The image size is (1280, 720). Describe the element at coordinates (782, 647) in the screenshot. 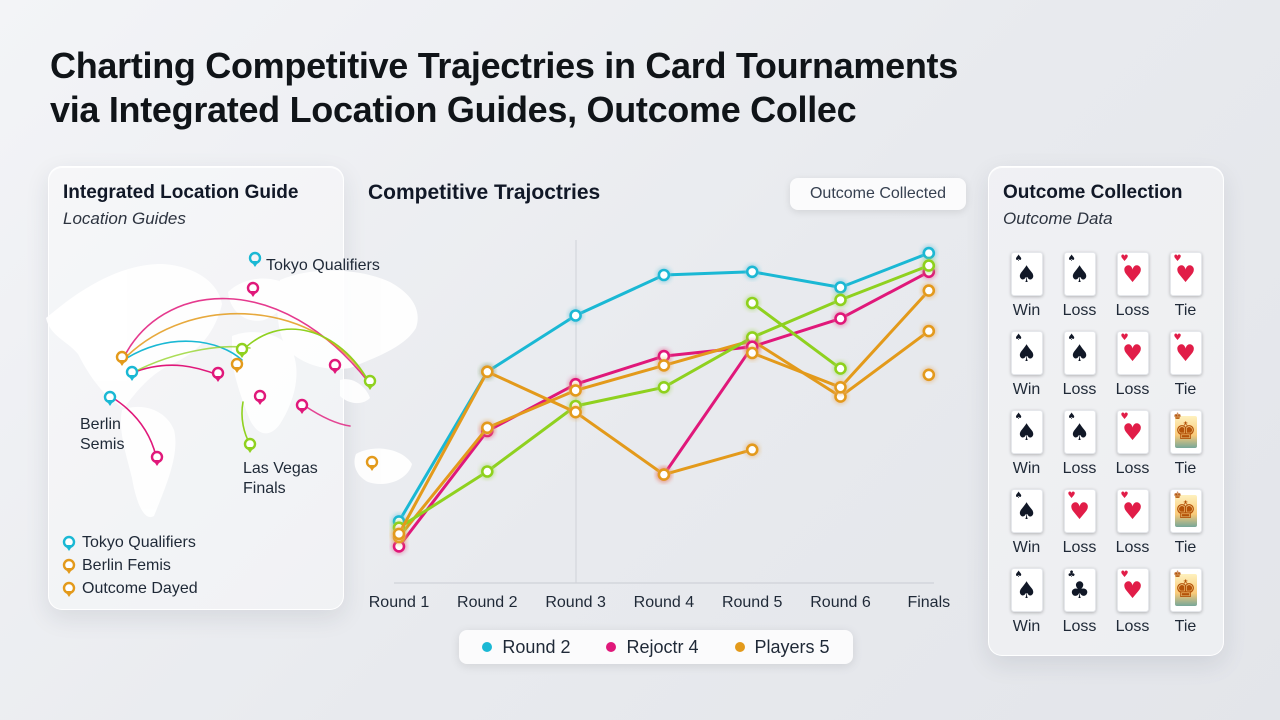

I see `chart-legend-item: Players 5` at that location.